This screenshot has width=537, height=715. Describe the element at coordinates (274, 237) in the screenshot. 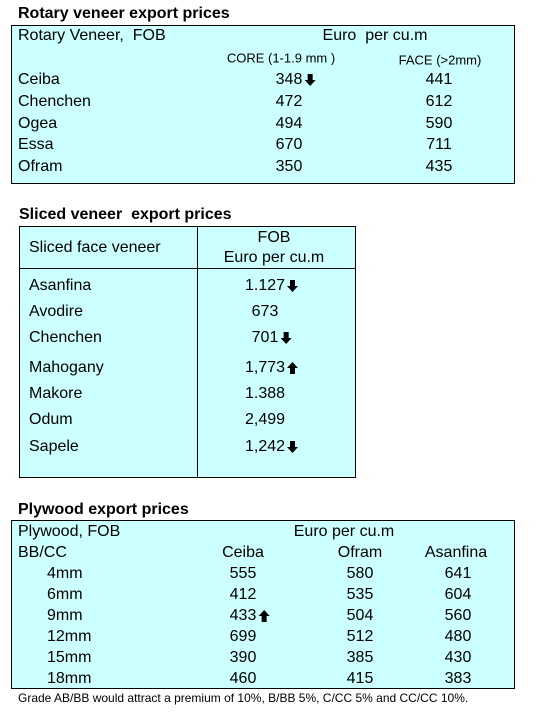

I see `unit-label: FOB` at that location.